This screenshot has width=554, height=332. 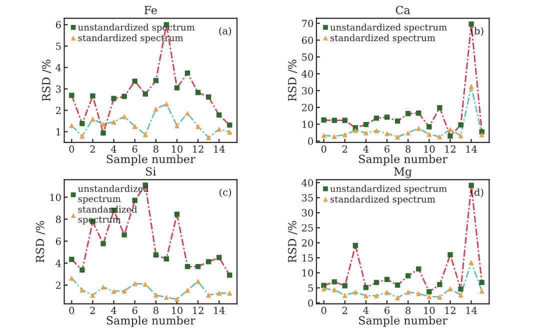 I want to click on y-tick-label: 15, so click(x=307, y=258).